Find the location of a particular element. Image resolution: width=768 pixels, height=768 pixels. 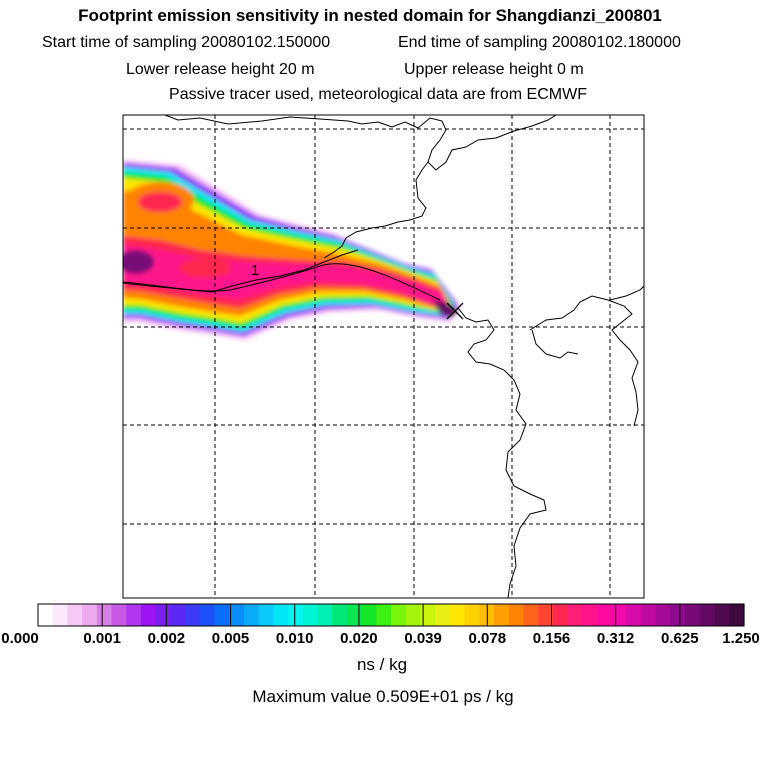

colorbar-tick-label: 0.000 is located at coordinates (20, 638).